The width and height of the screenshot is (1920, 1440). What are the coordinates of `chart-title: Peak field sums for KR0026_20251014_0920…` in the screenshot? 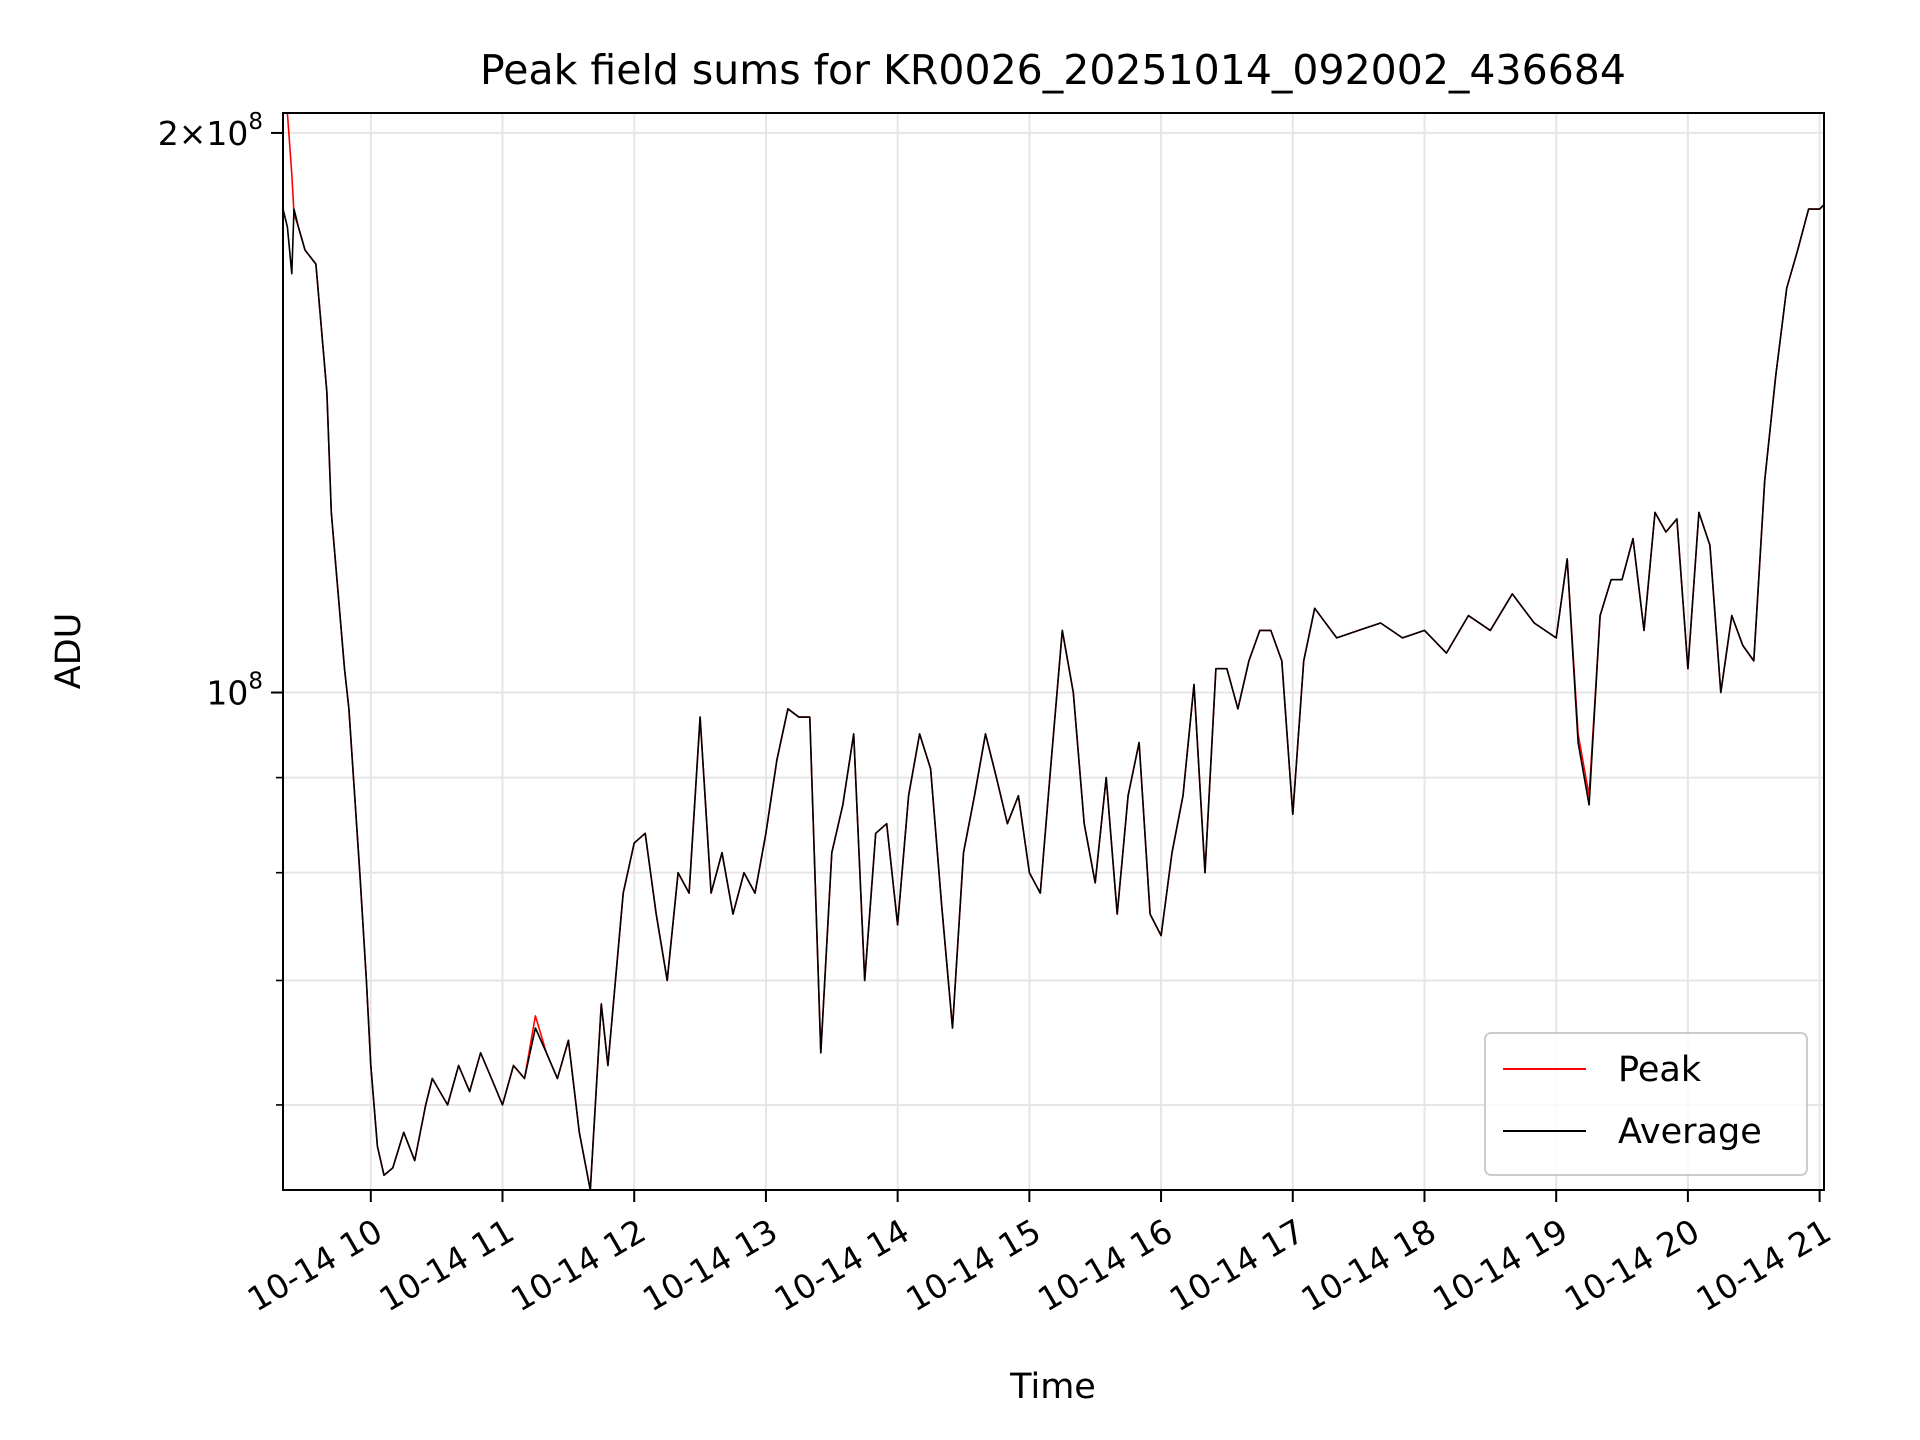 It's located at (1053, 70).